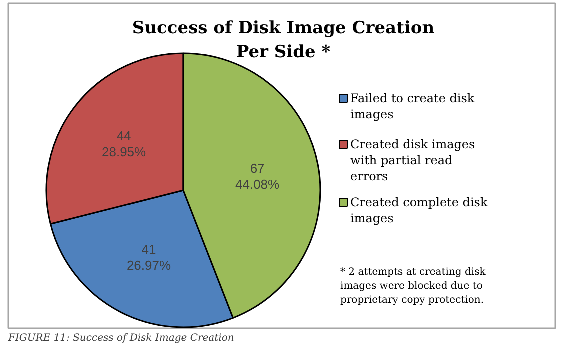 The image size is (562, 347). What do you see at coordinates (283, 40) in the screenshot?
I see `chart-title: Success of Disk Image Creation Per Side *` at bounding box center [283, 40].